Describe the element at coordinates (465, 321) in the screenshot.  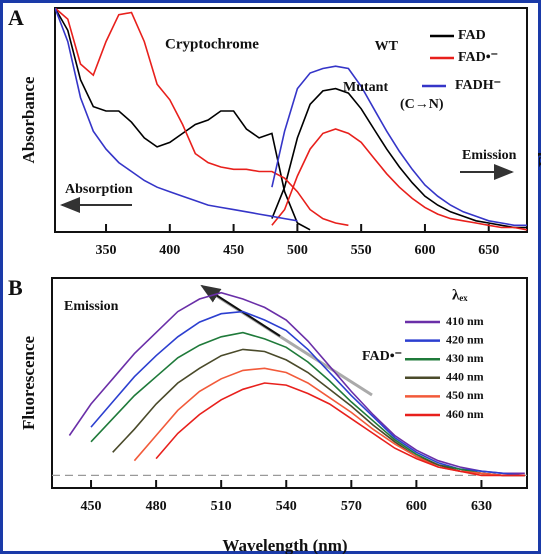
I see `legend-label: 410 nm` at that location.